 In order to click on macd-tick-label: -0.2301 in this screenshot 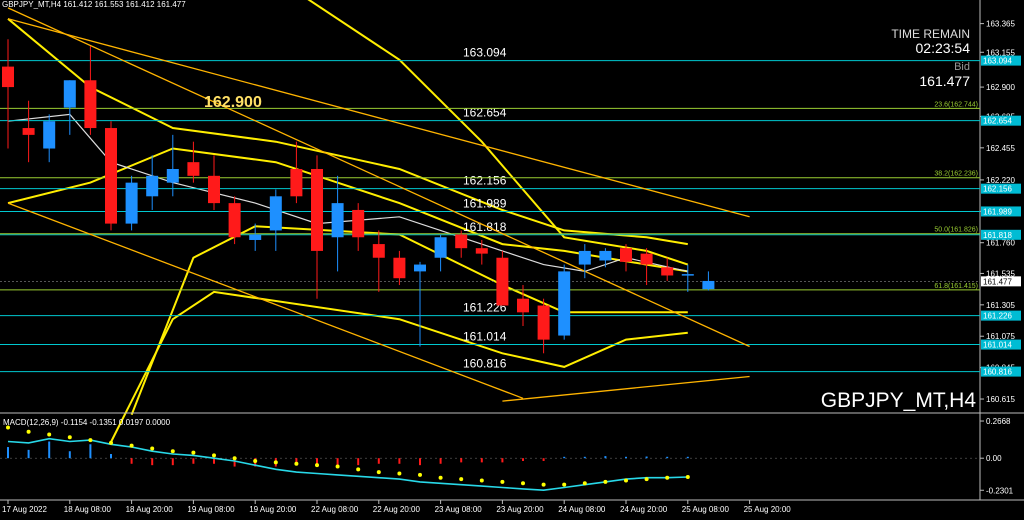, I will do `click(1000, 490)`.